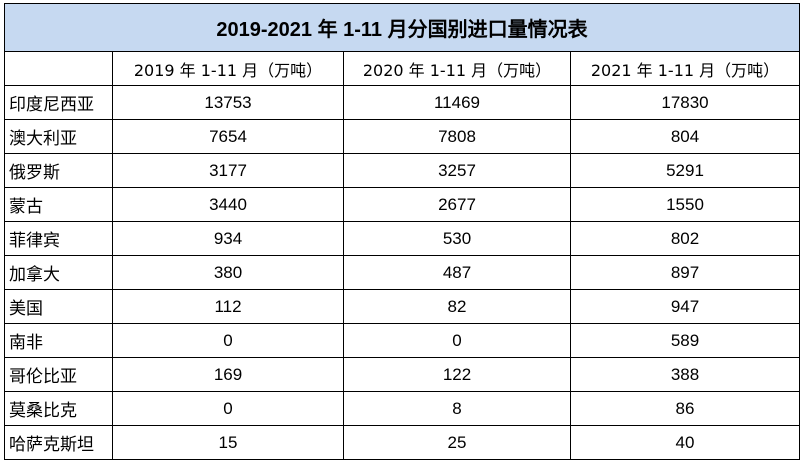 This screenshot has width=803, height=471. I want to click on value-cell-2019: 13753, so click(228, 102).